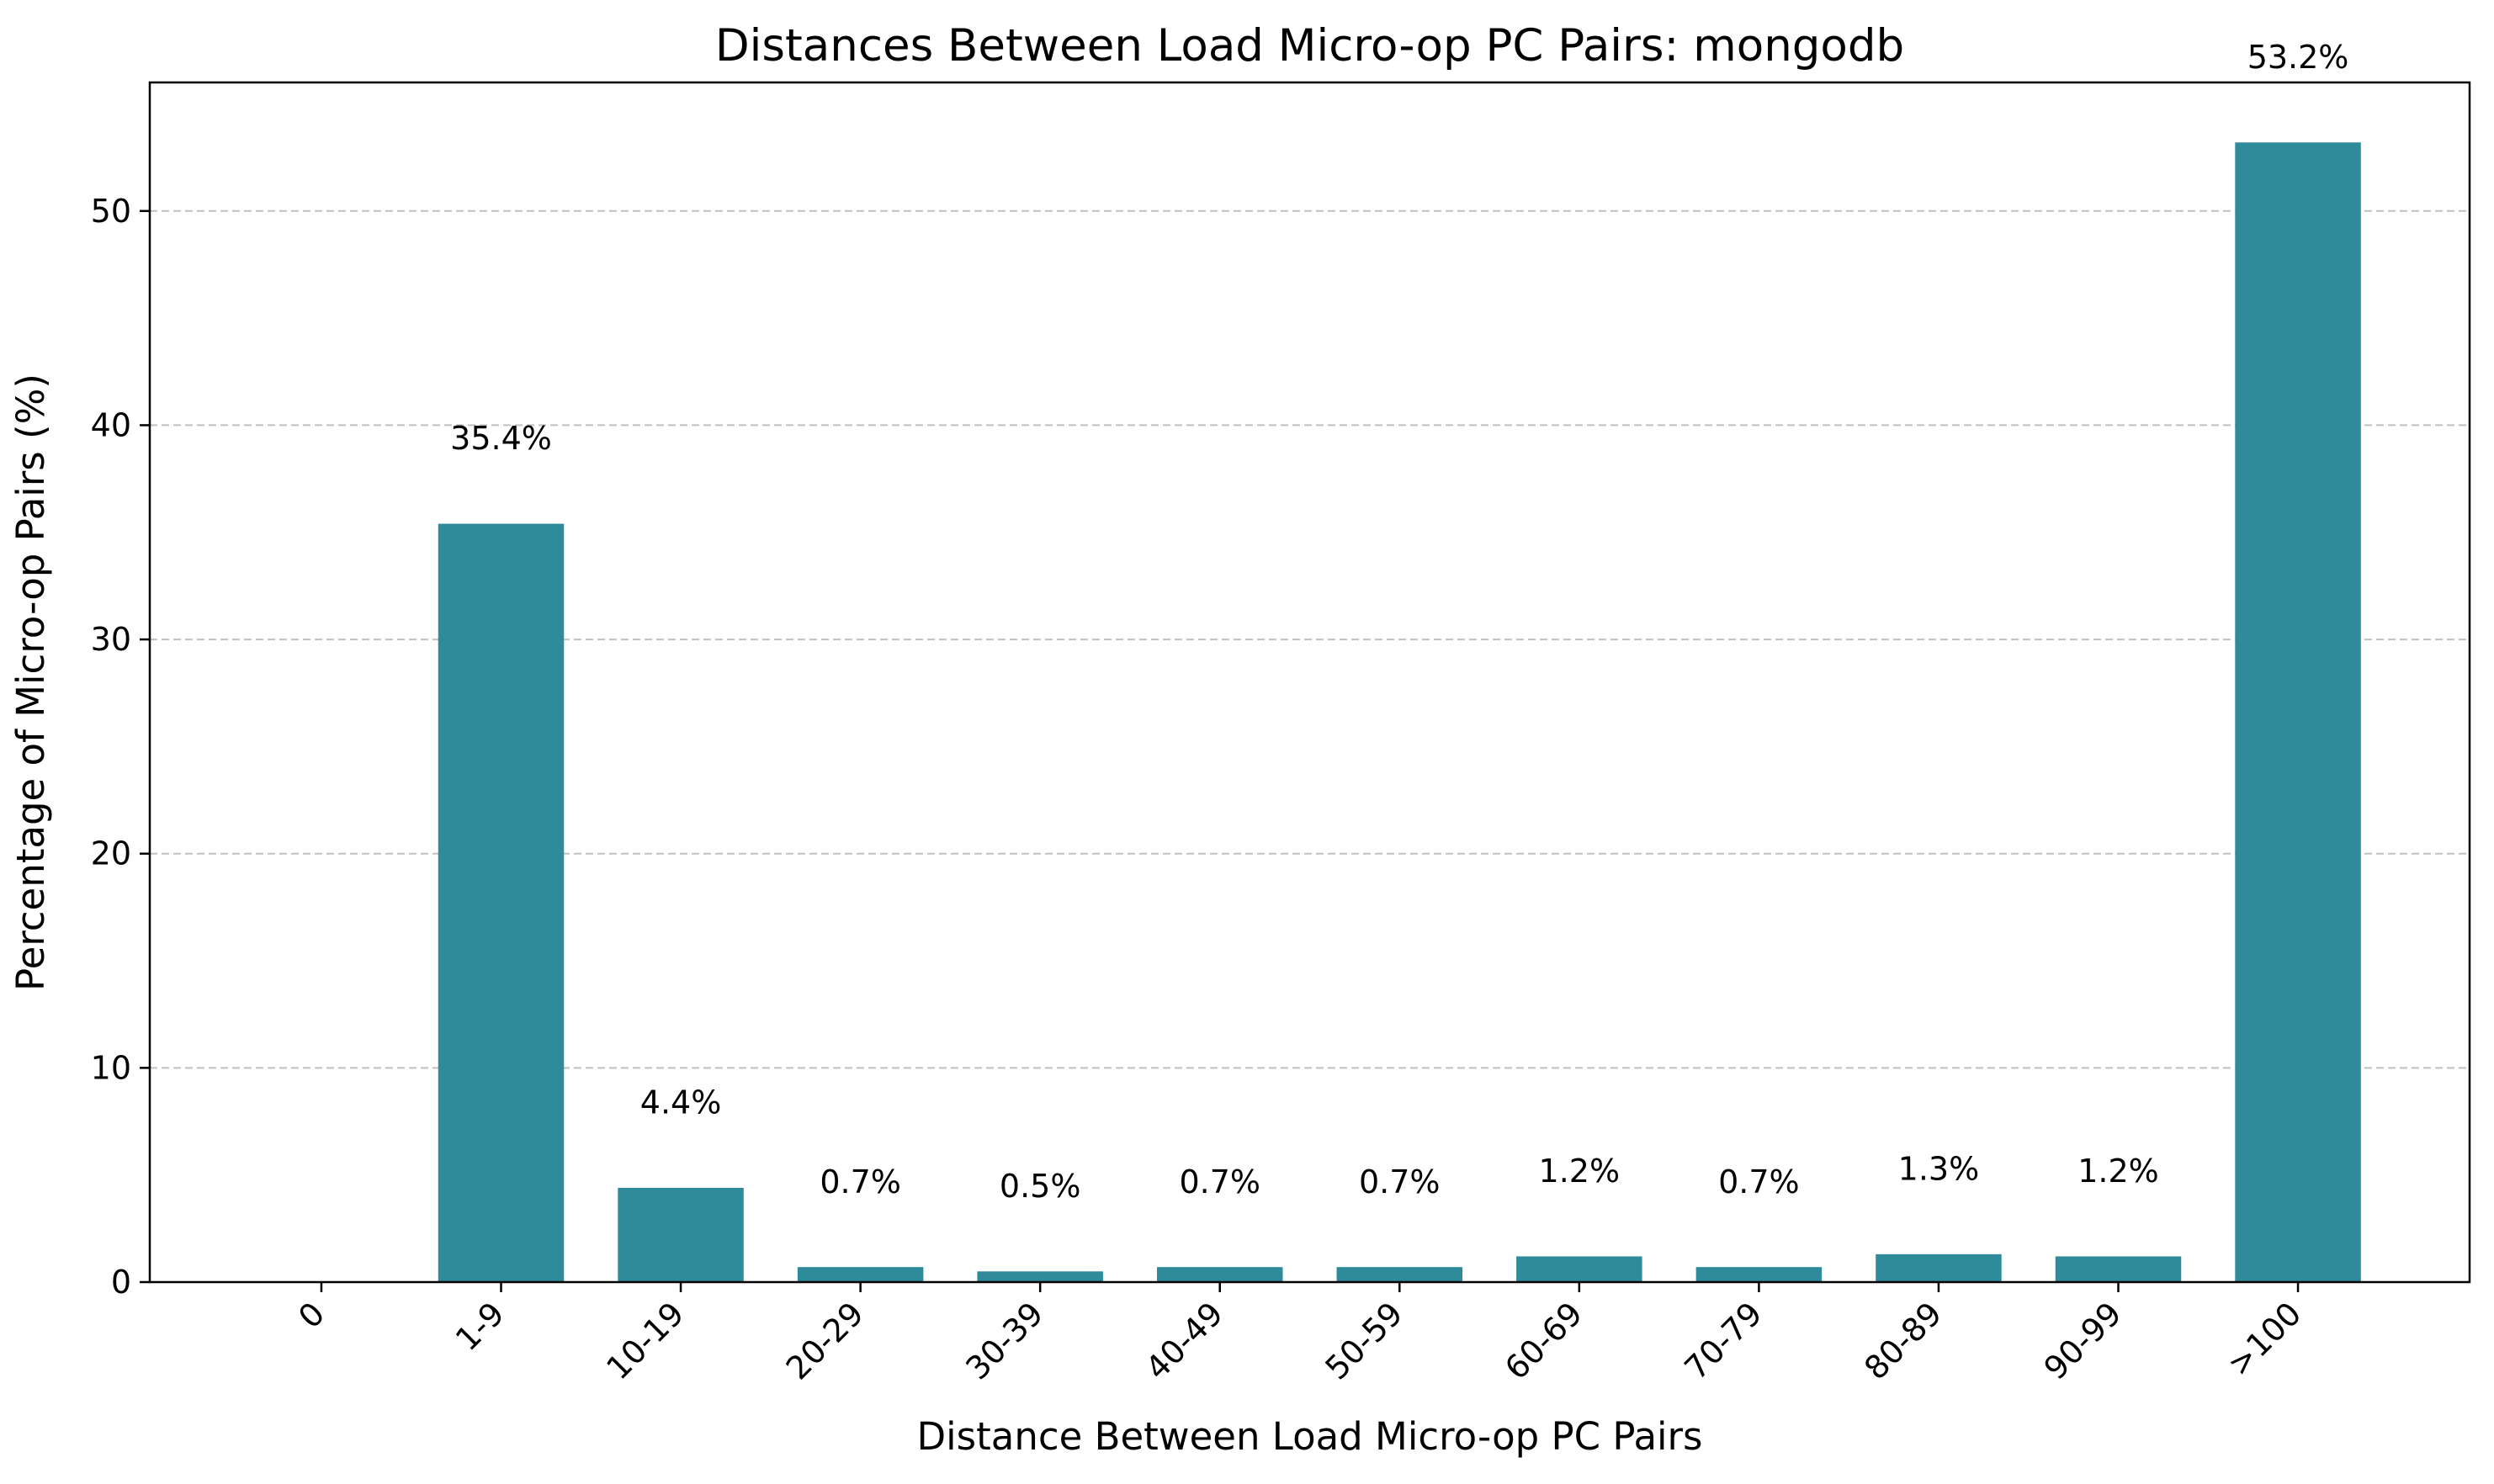  Describe the element at coordinates (111, 1067) in the screenshot. I see `y-tick-label: 10` at that location.